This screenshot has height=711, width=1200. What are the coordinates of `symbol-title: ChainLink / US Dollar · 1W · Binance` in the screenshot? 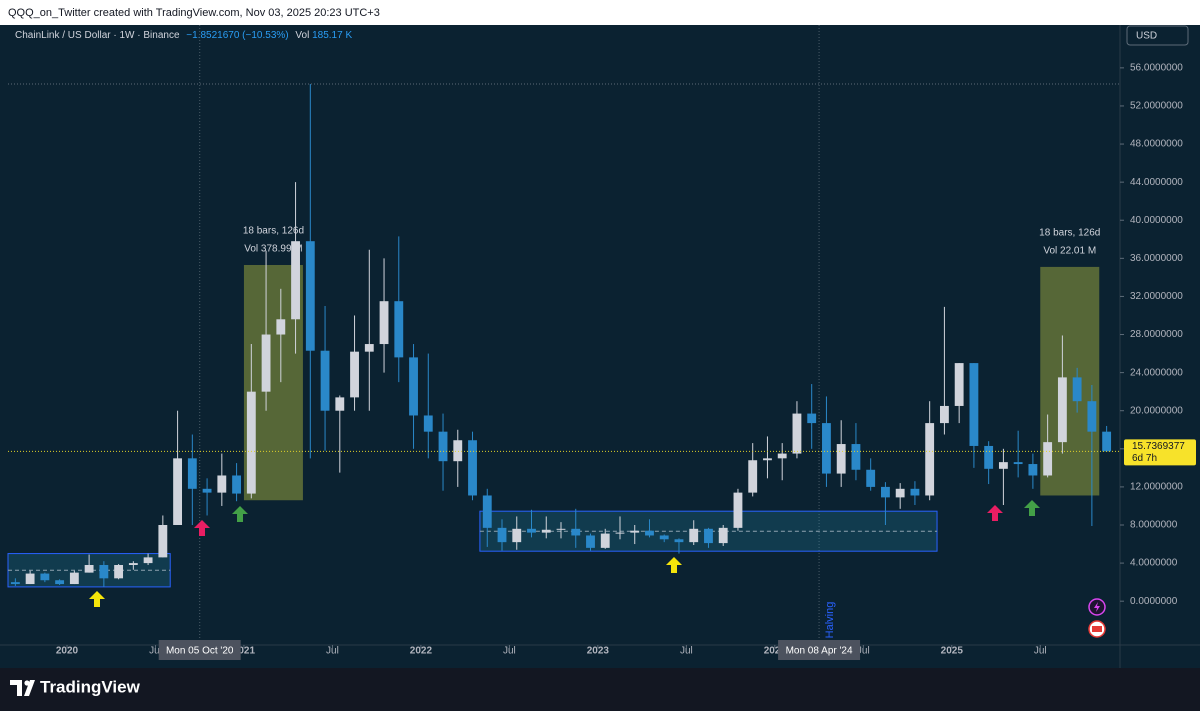 It's located at (97, 35).